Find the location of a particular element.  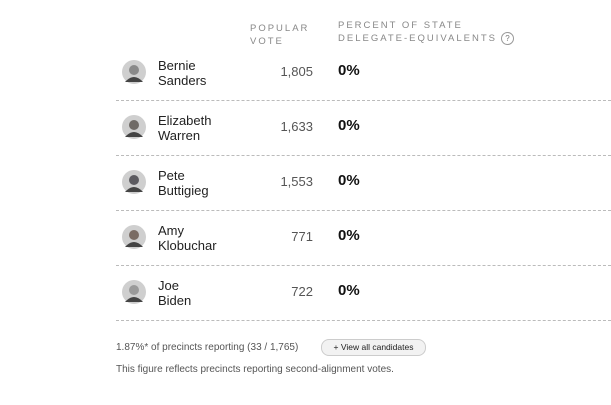

header-line: VOTE is located at coordinates (267, 41).